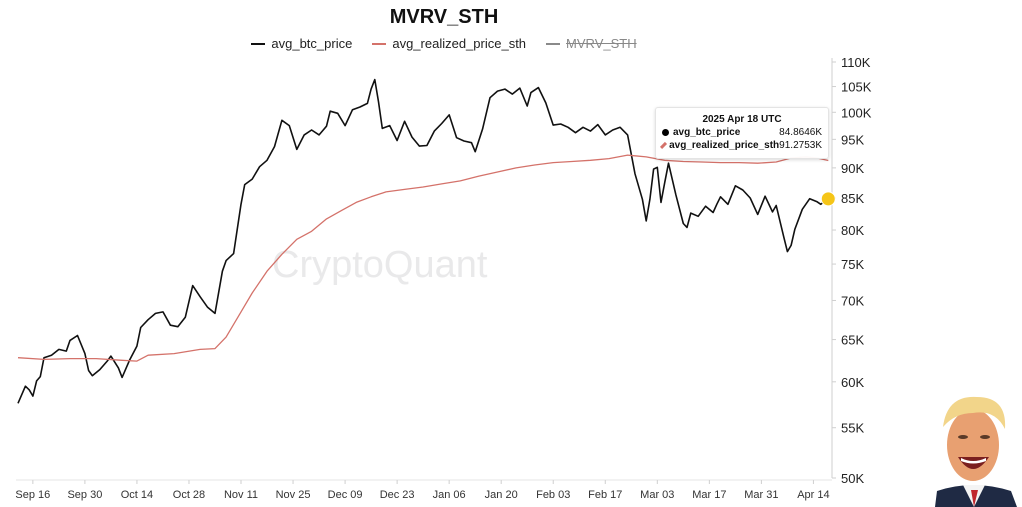  I want to click on x-tick-label: Jan 06, so click(449, 495).